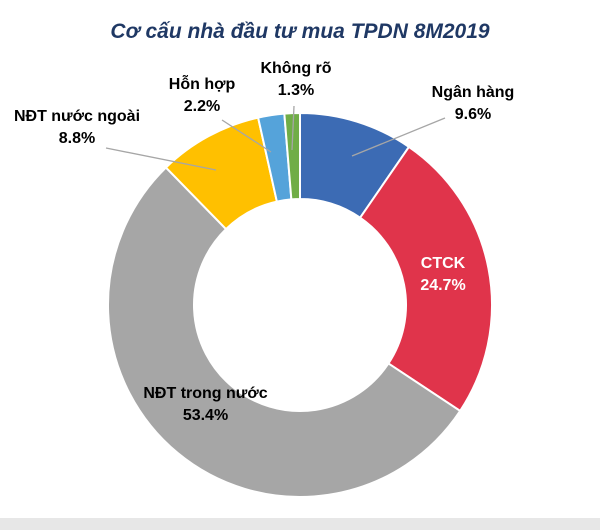 This screenshot has height=530, width=600. I want to click on label-ndt-trong-nuoc-value: 53.4%, so click(205, 416).